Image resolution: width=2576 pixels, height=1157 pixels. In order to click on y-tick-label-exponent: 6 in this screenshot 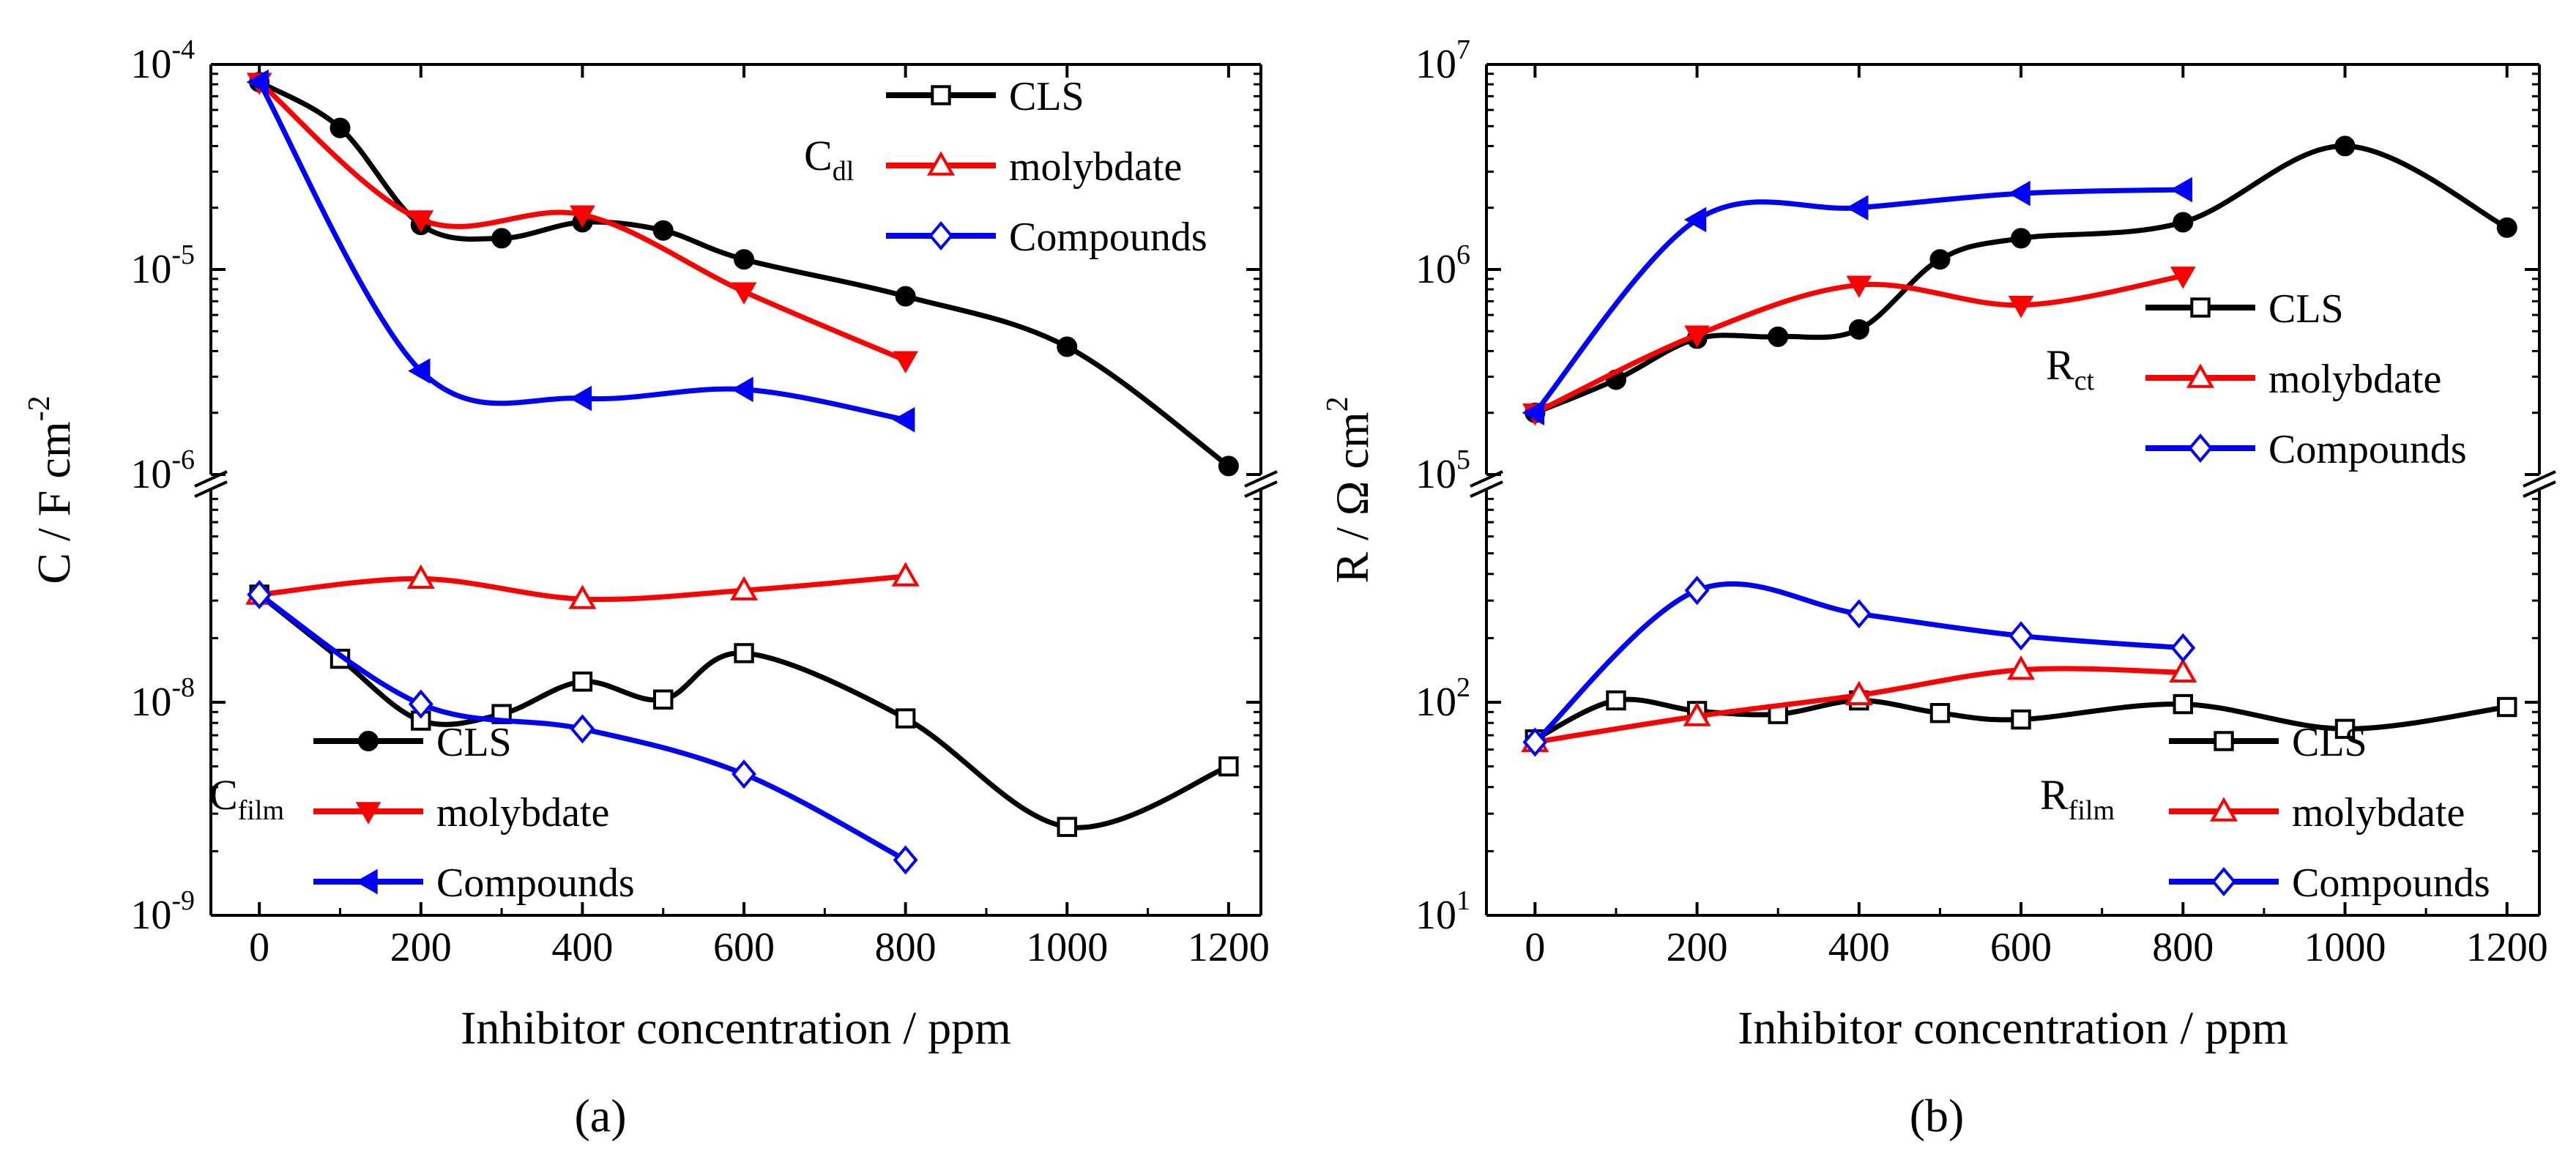, I will do `click(1463, 254)`.